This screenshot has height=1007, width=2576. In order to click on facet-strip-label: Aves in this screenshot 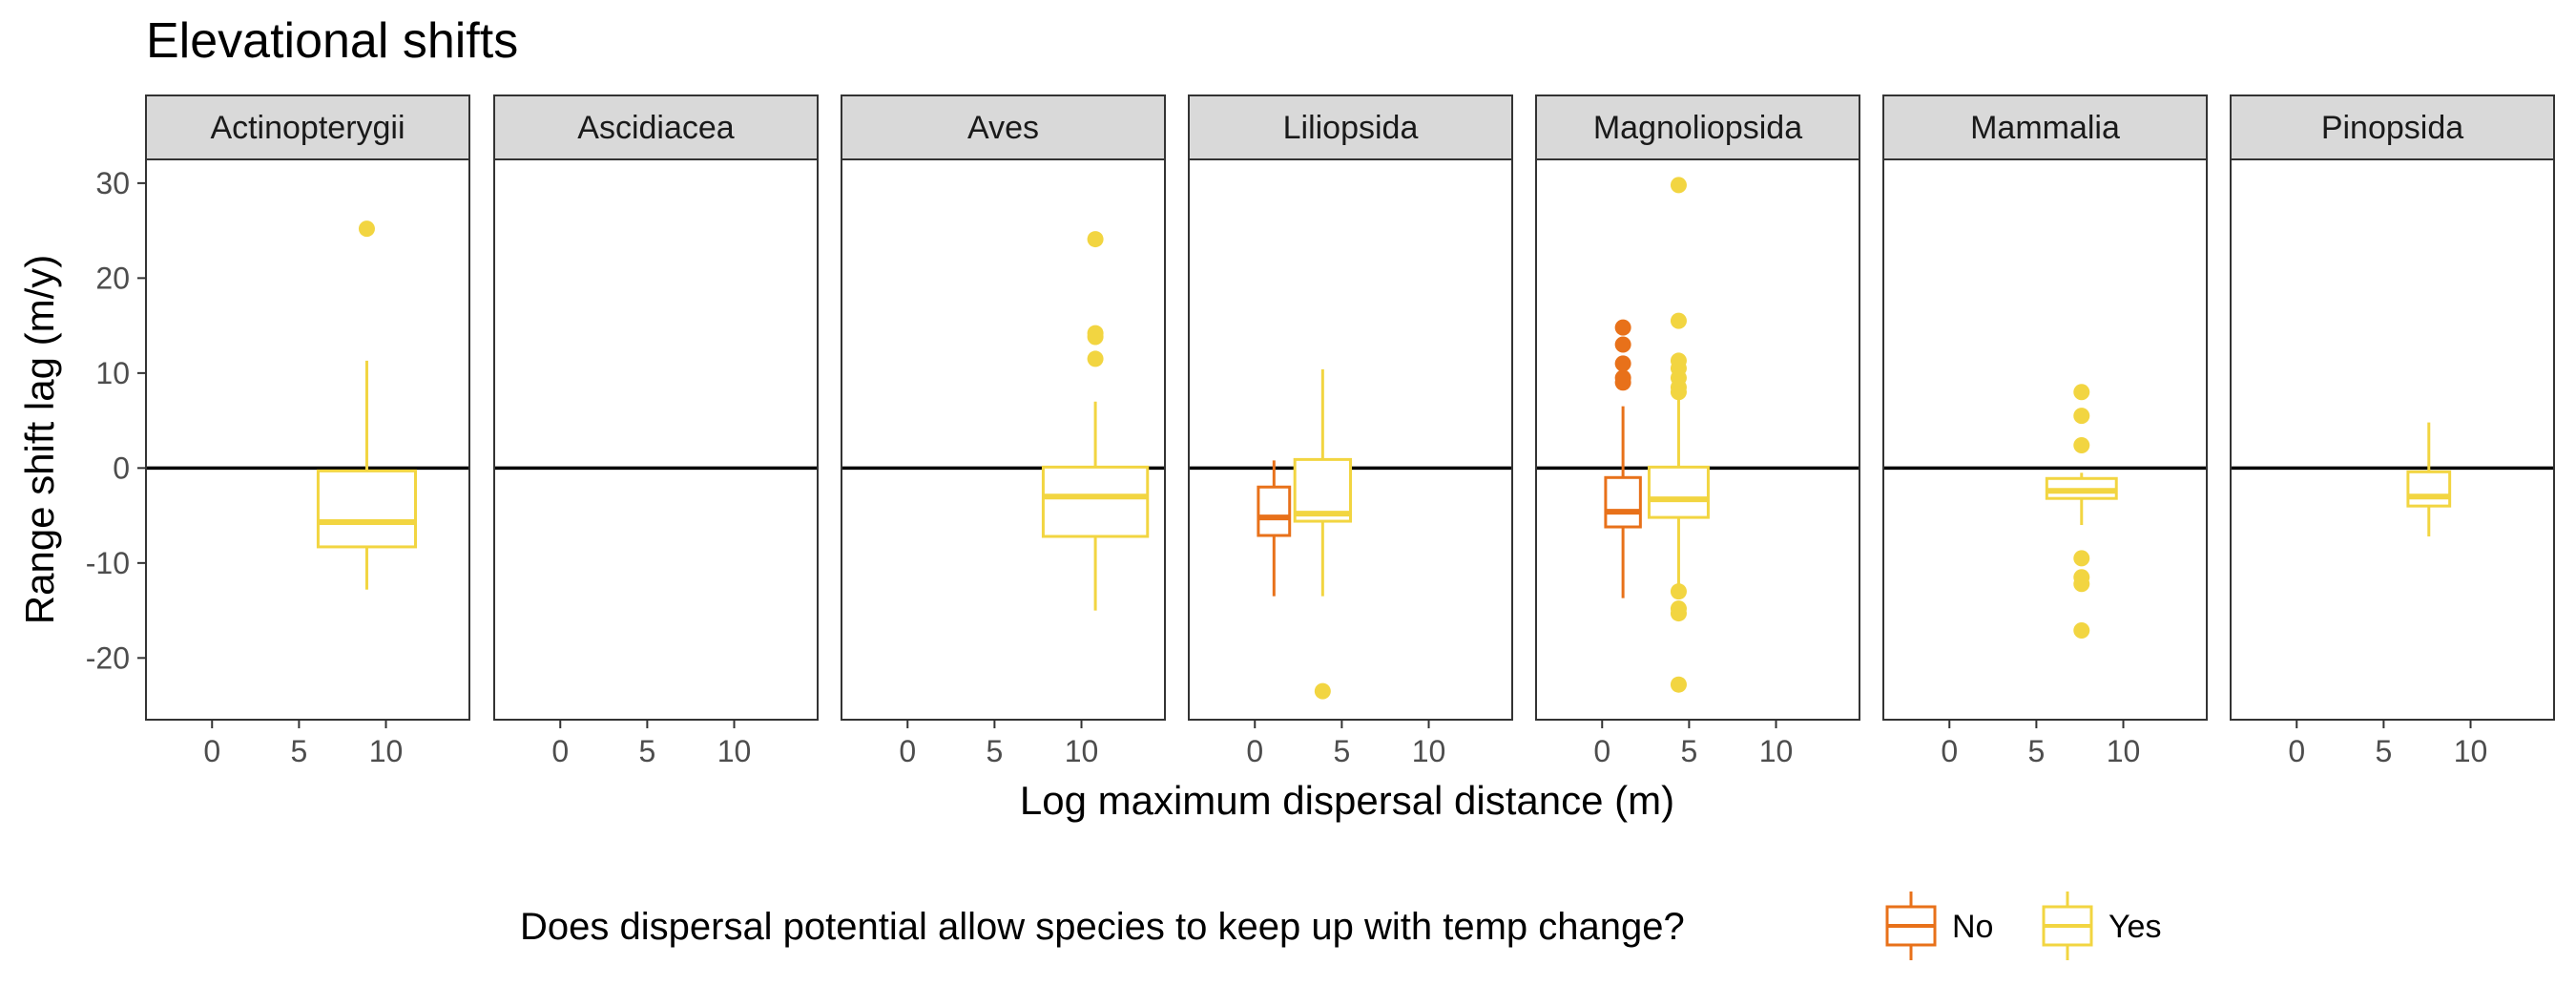, I will do `click(1003, 128)`.